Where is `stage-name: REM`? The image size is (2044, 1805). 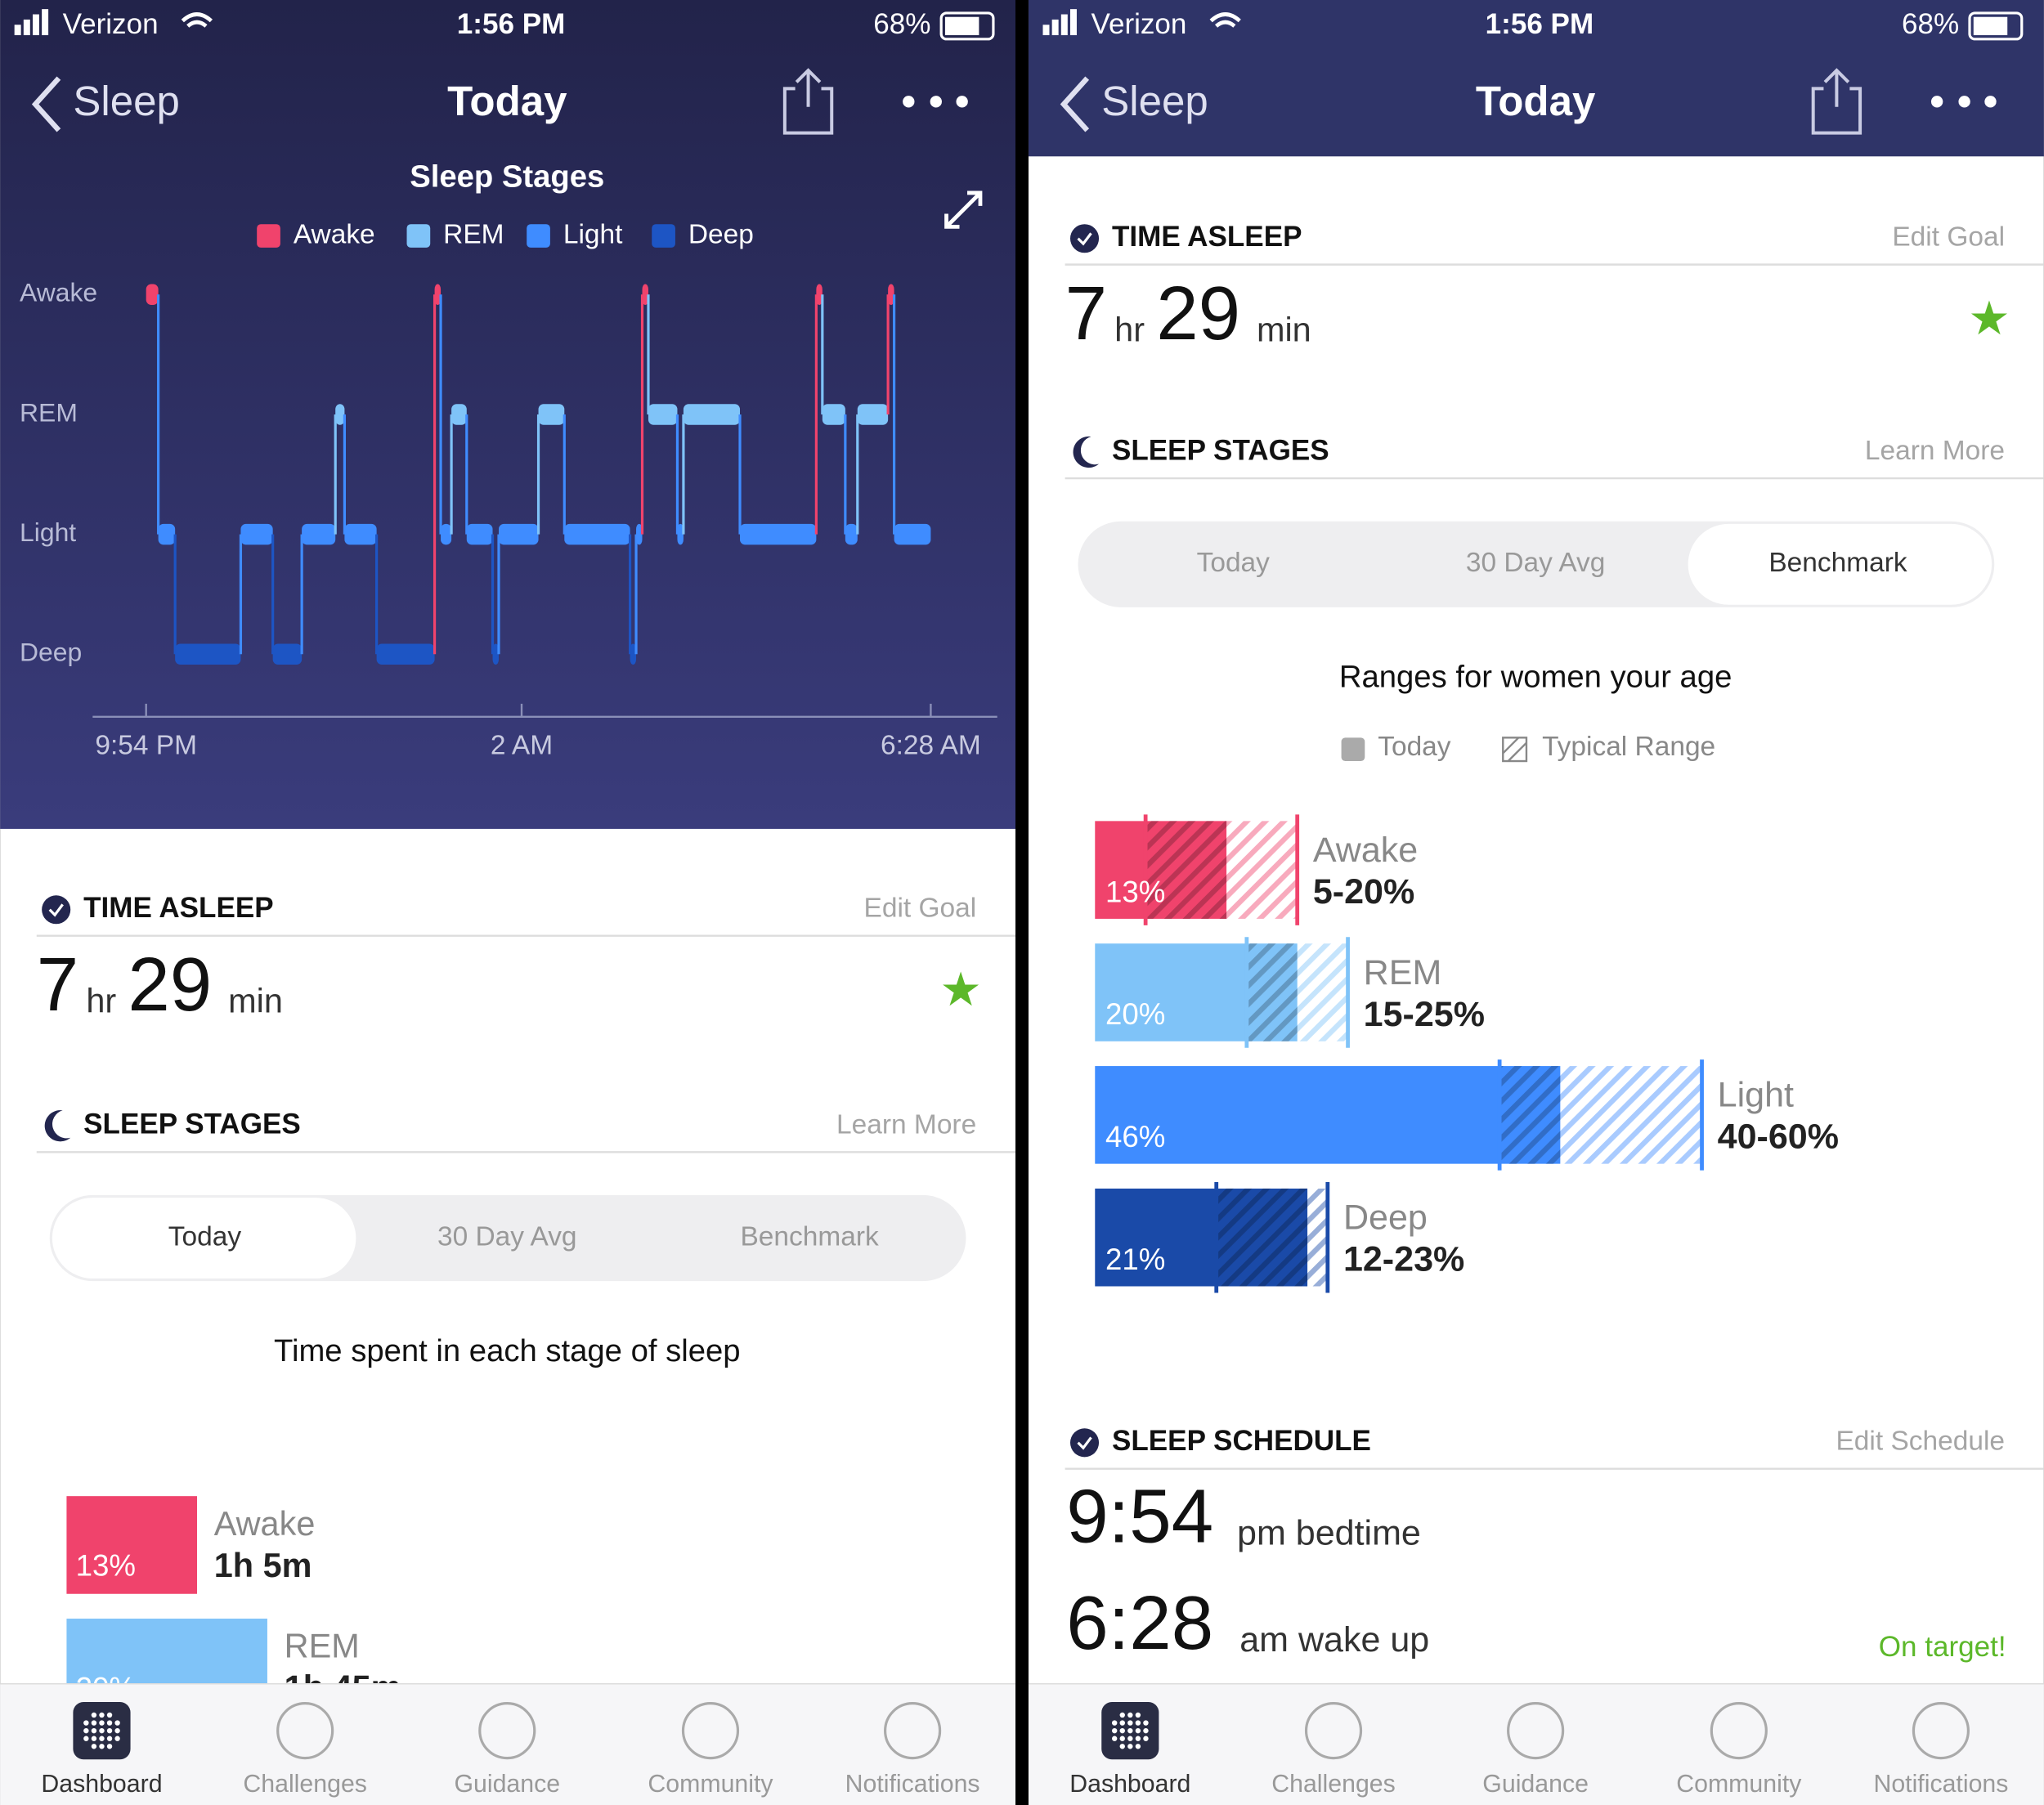 stage-name: REM is located at coordinates (1403, 972).